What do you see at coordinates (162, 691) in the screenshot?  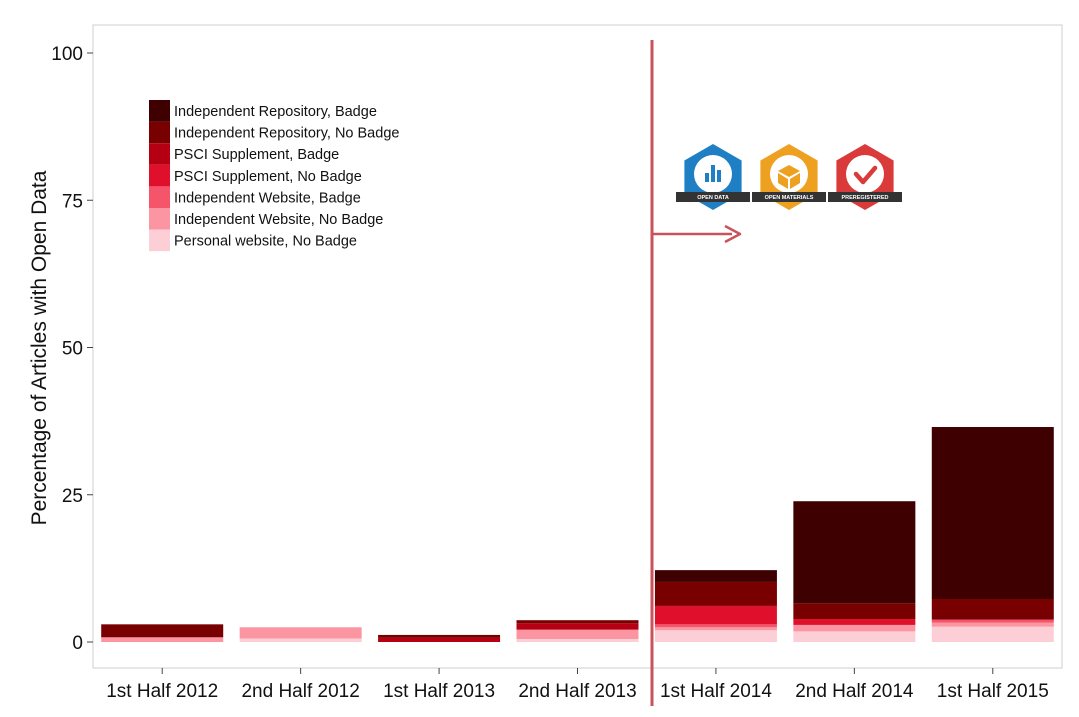 I see `x-tick-label: 1st Half 2012` at bounding box center [162, 691].